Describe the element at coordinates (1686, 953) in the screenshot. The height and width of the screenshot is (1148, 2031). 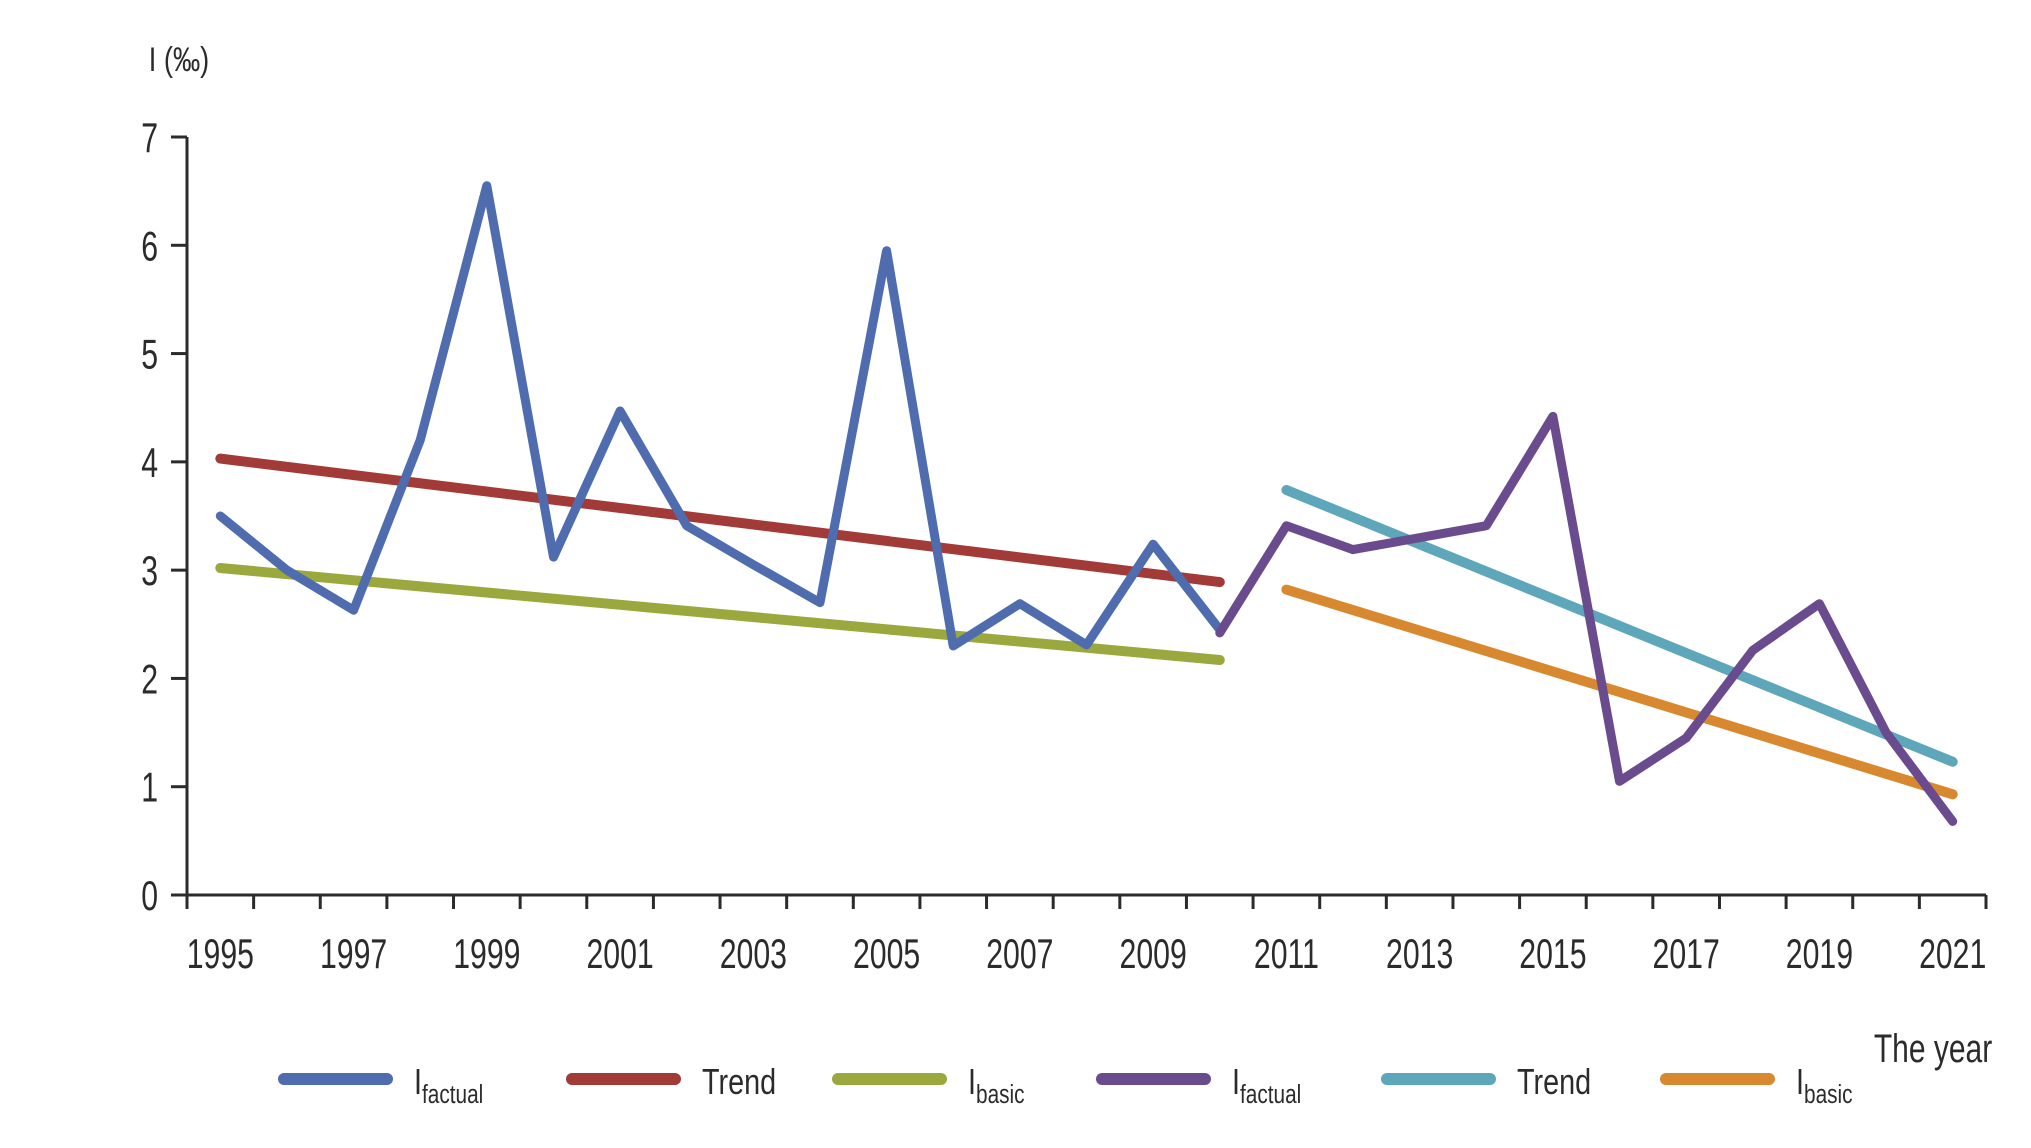
I see `x-axis-tick-label: 2017` at that location.